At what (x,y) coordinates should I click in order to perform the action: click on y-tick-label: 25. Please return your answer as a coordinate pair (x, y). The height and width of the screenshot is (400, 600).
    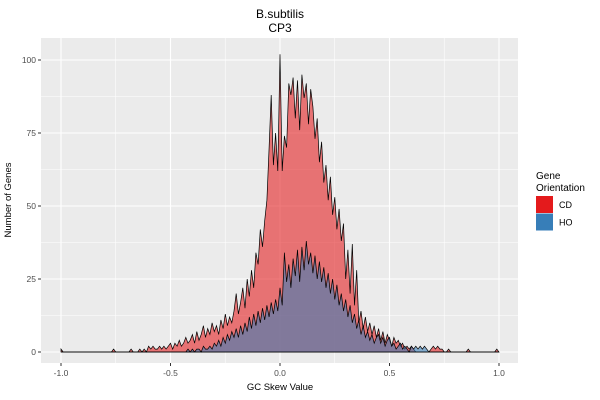
    Looking at the image, I should click on (32, 279).